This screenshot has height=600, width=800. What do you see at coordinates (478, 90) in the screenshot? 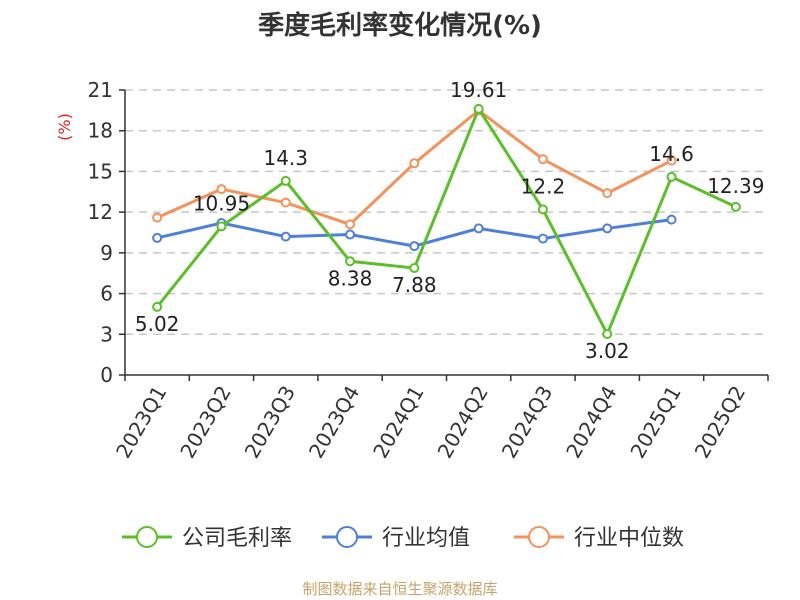
I see `data-label: 19.61` at bounding box center [478, 90].